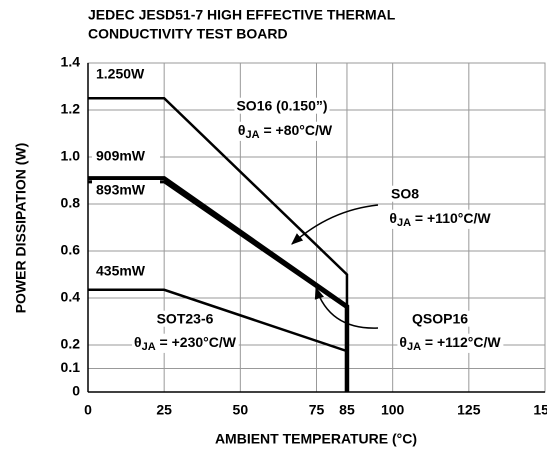 The image size is (547, 452). I want to click on y-tick-label: 0.8, so click(71, 203).